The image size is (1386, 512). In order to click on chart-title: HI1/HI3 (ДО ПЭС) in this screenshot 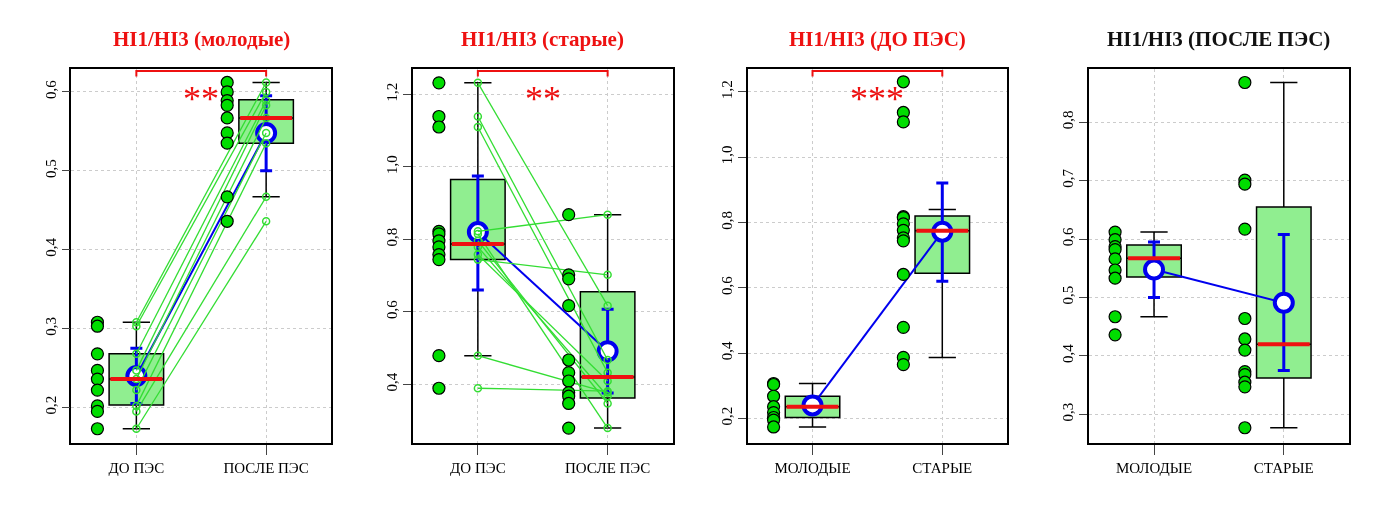, I will do `click(877, 39)`.